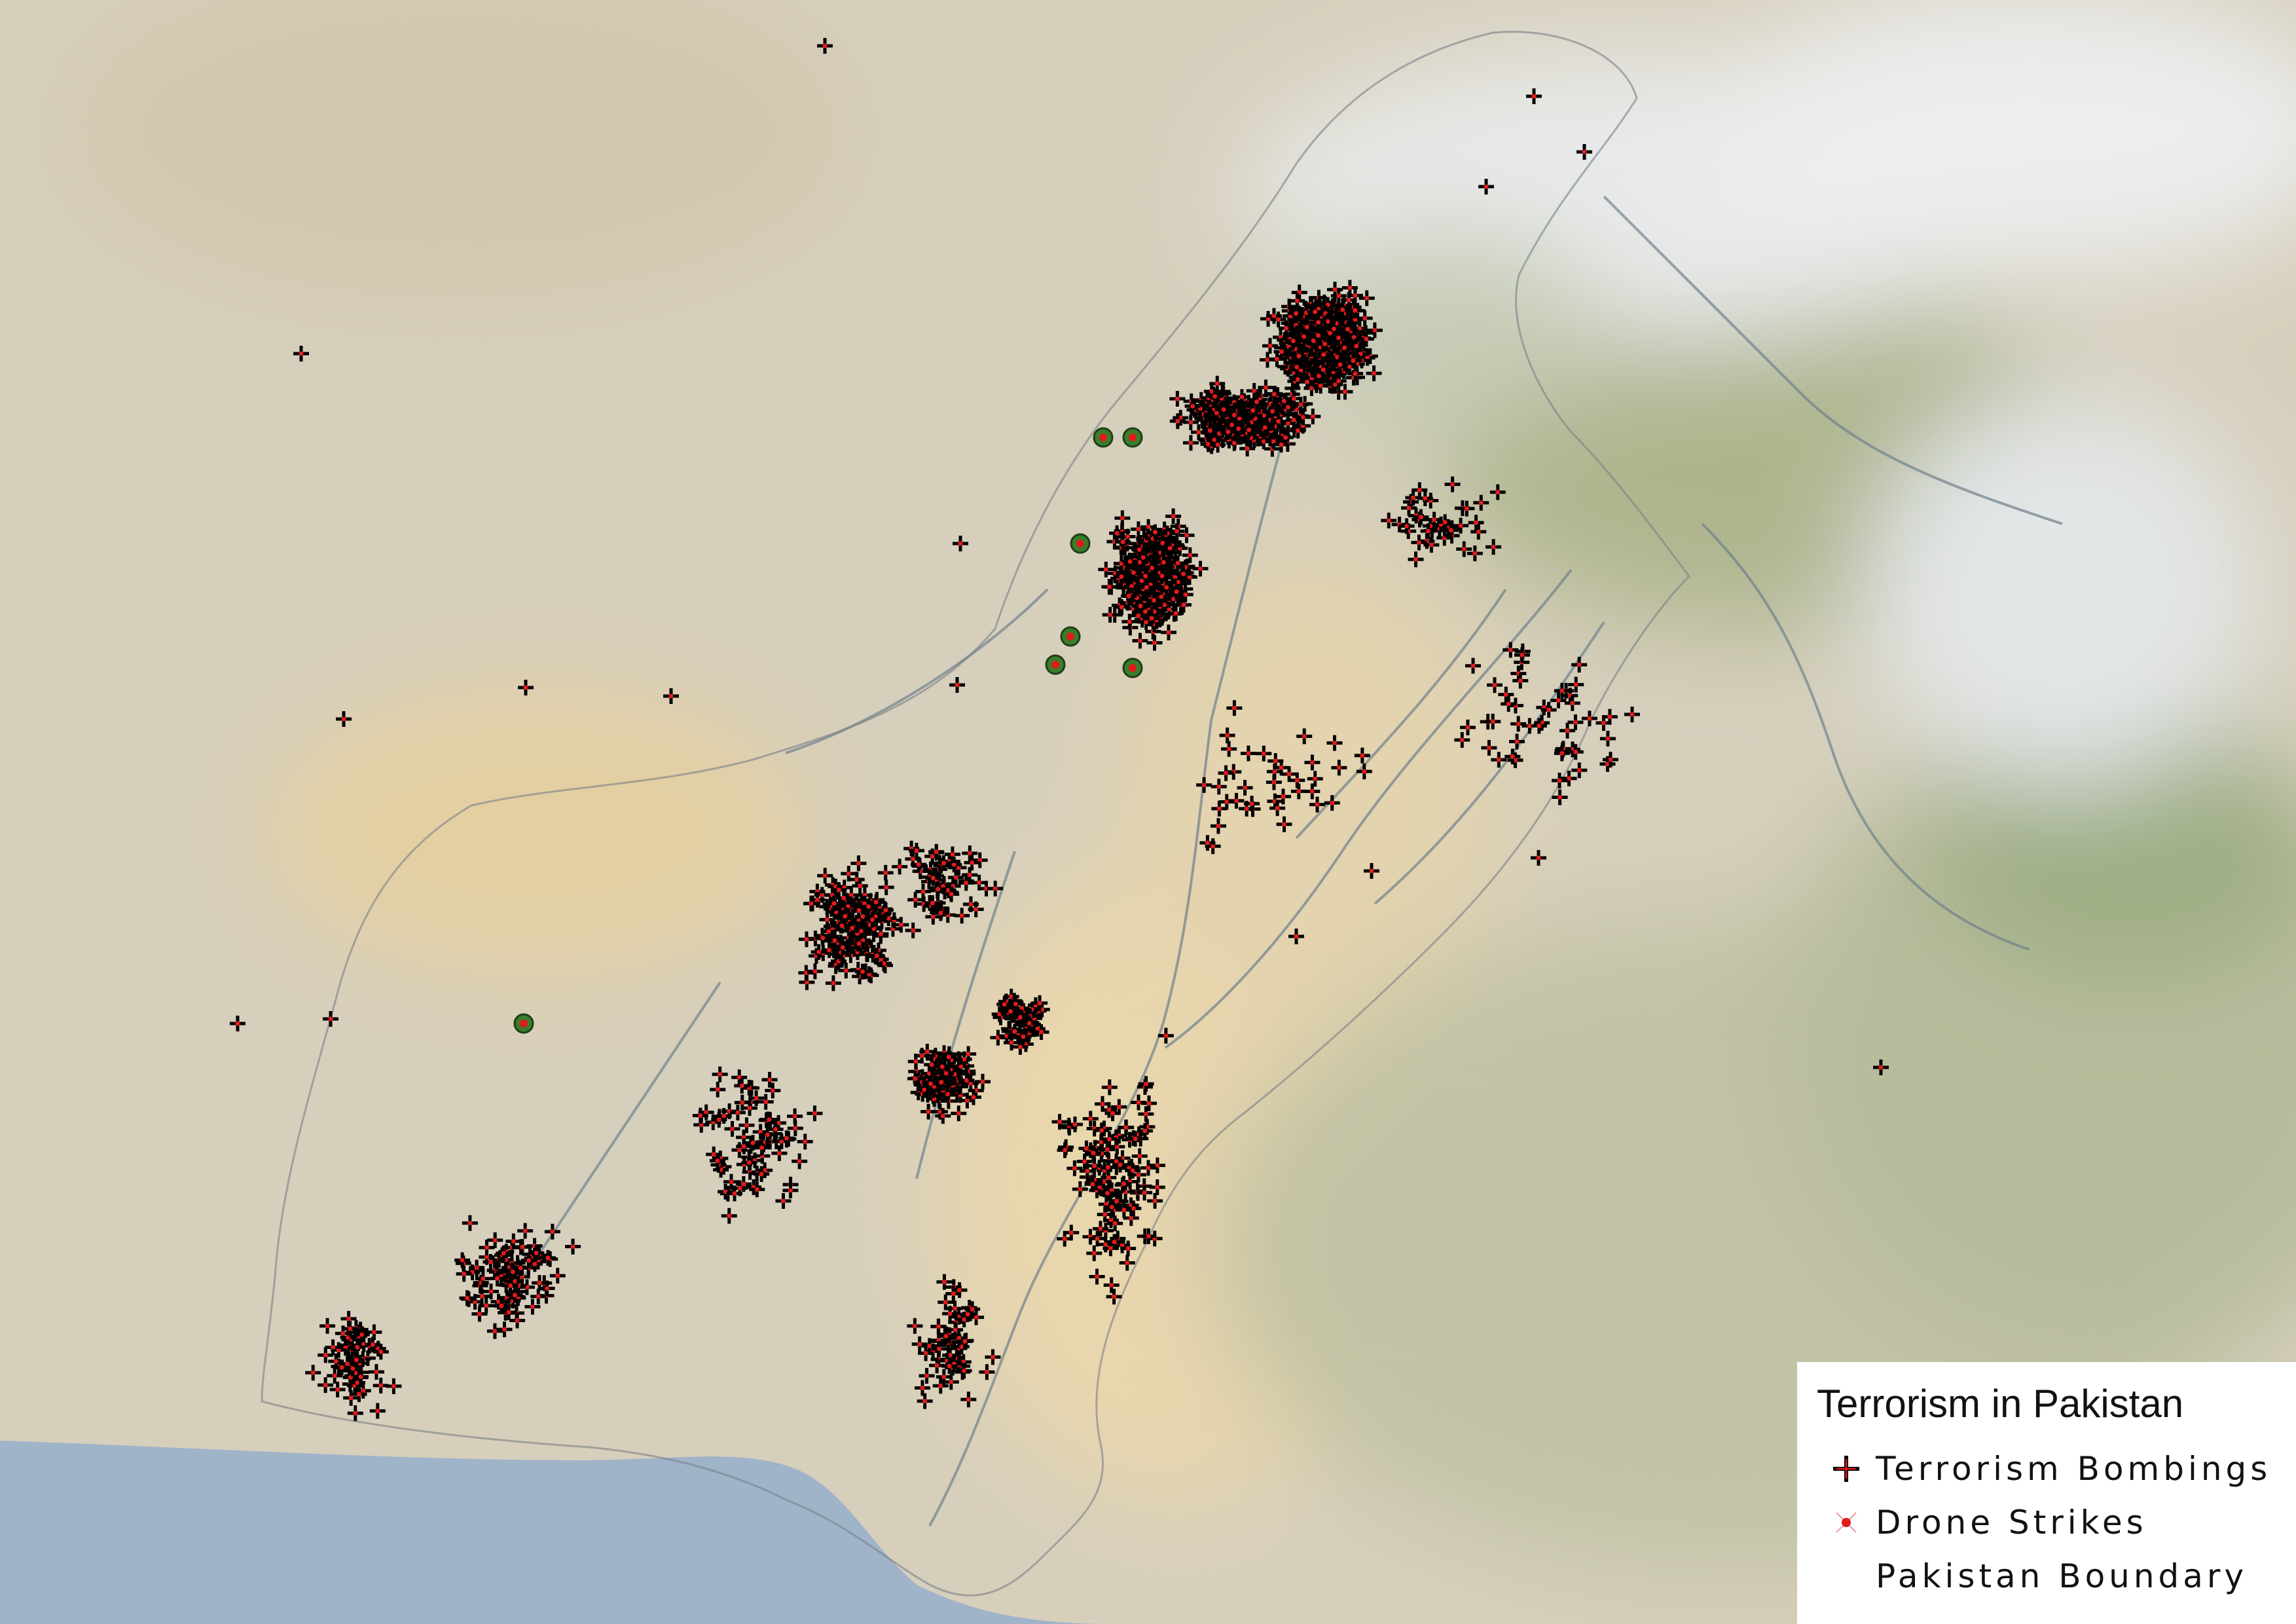  What do you see at coordinates (556, 1532) in the screenshot?
I see `arabian-sea` at bounding box center [556, 1532].